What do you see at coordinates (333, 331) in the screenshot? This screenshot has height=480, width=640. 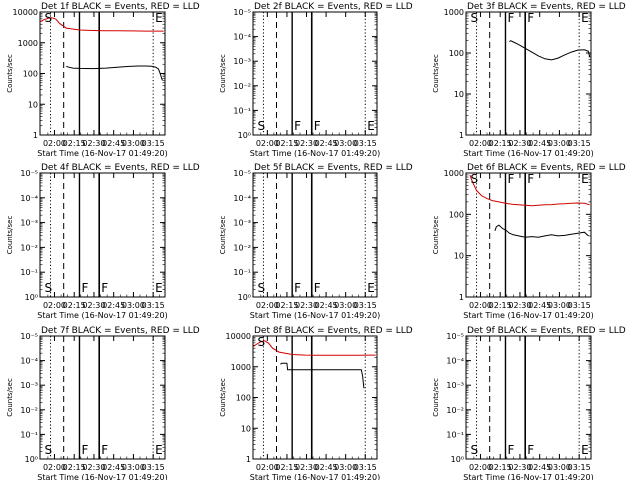 I see `chart-title: Det 8f BLACK = Events, RED = LLD` at bounding box center [333, 331].